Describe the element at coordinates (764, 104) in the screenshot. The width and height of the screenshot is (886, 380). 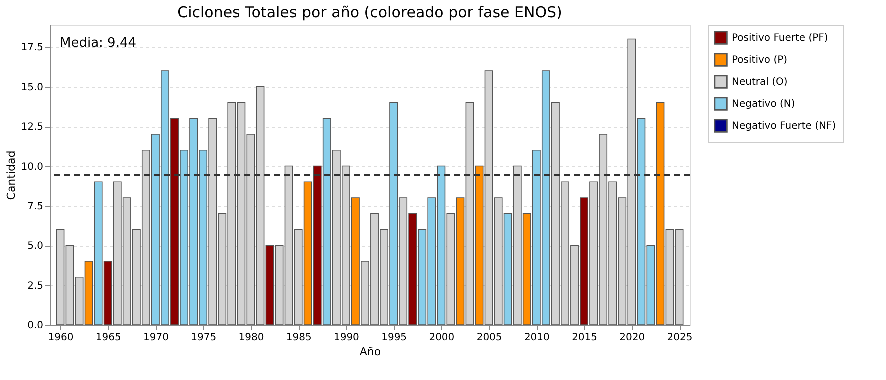
I see `legend-label: Negativo (N)` at that location.